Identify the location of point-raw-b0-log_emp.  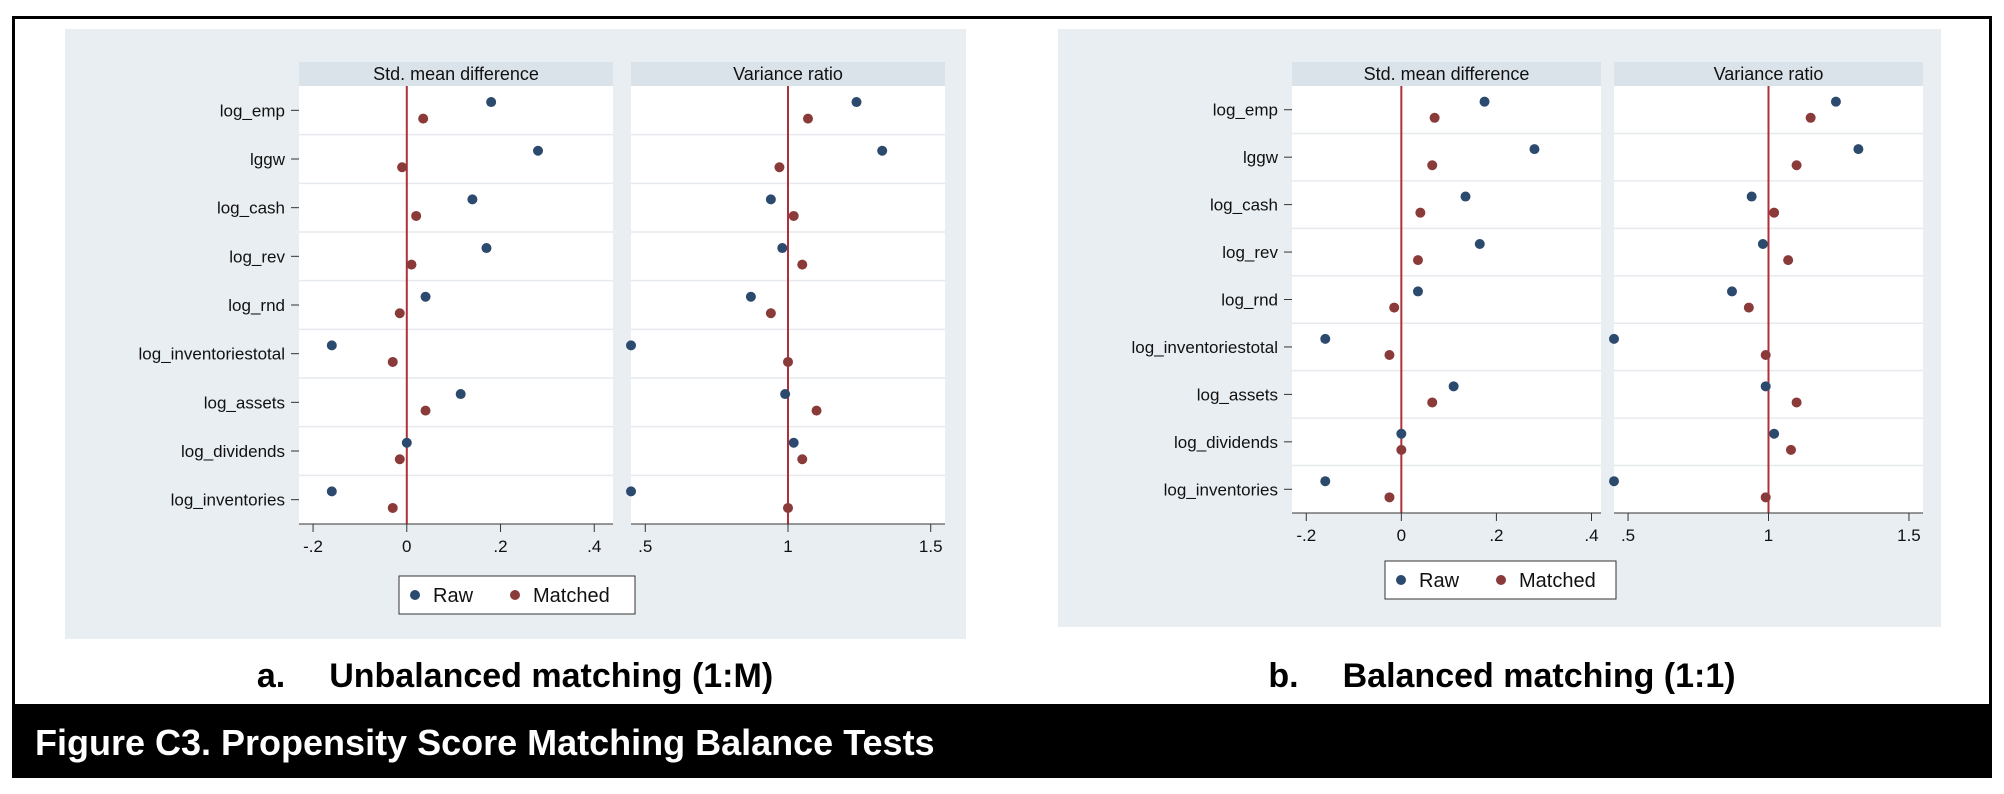
(1484, 101).